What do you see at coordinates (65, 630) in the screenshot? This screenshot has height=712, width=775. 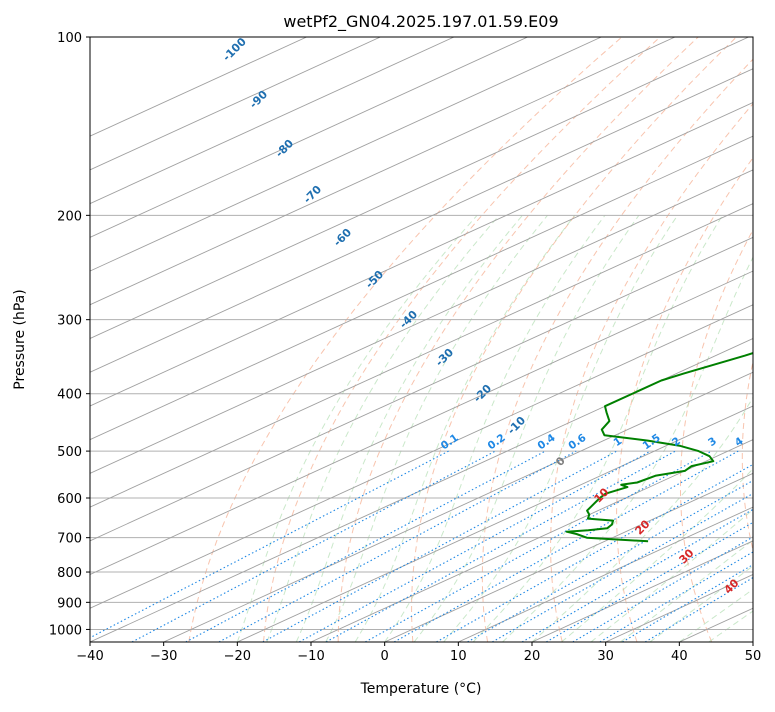 I see `y-tick-label: 1000` at bounding box center [65, 630].